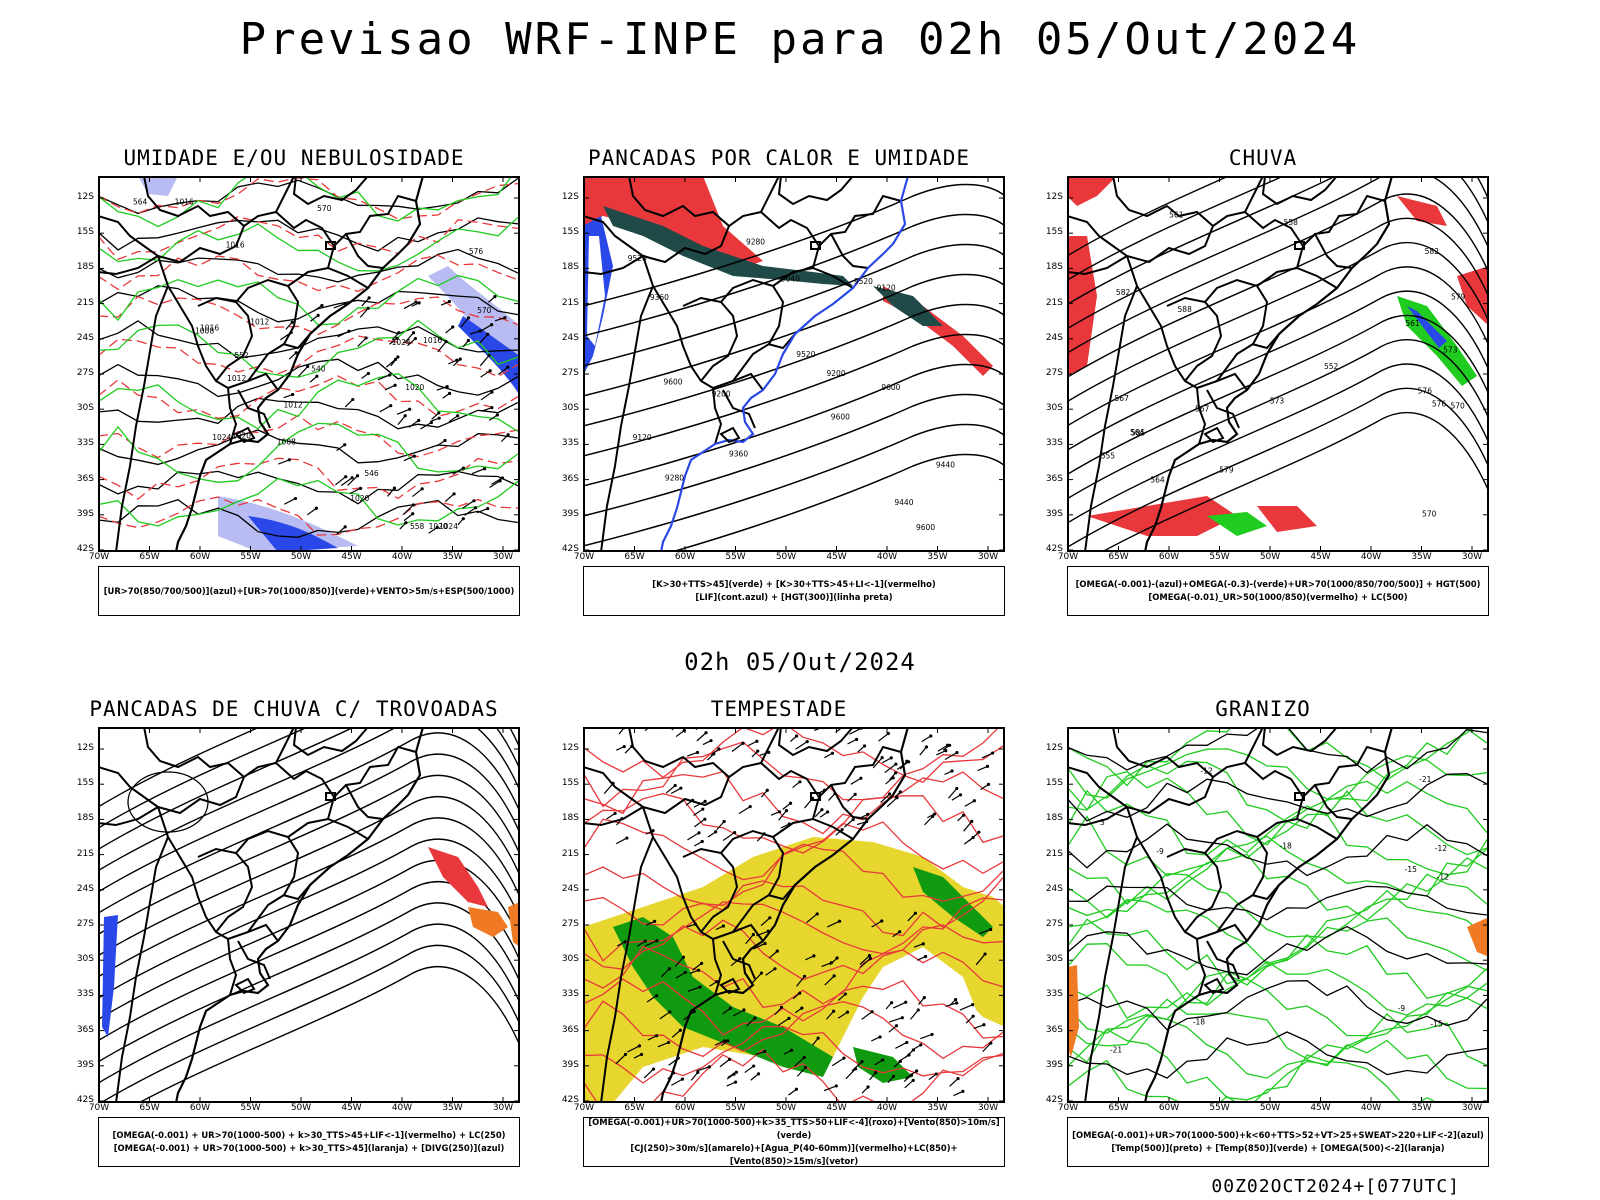 This screenshot has height=1200, width=1600. I want to click on lat-tick-label: 33S, so click(1054, 443).